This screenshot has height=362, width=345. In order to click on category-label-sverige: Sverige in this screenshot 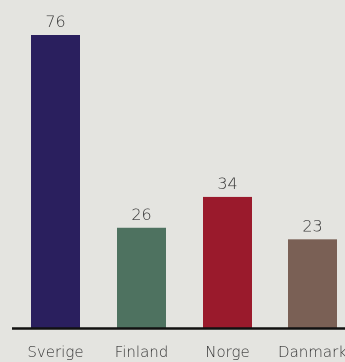, I will do `click(55, 352)`.